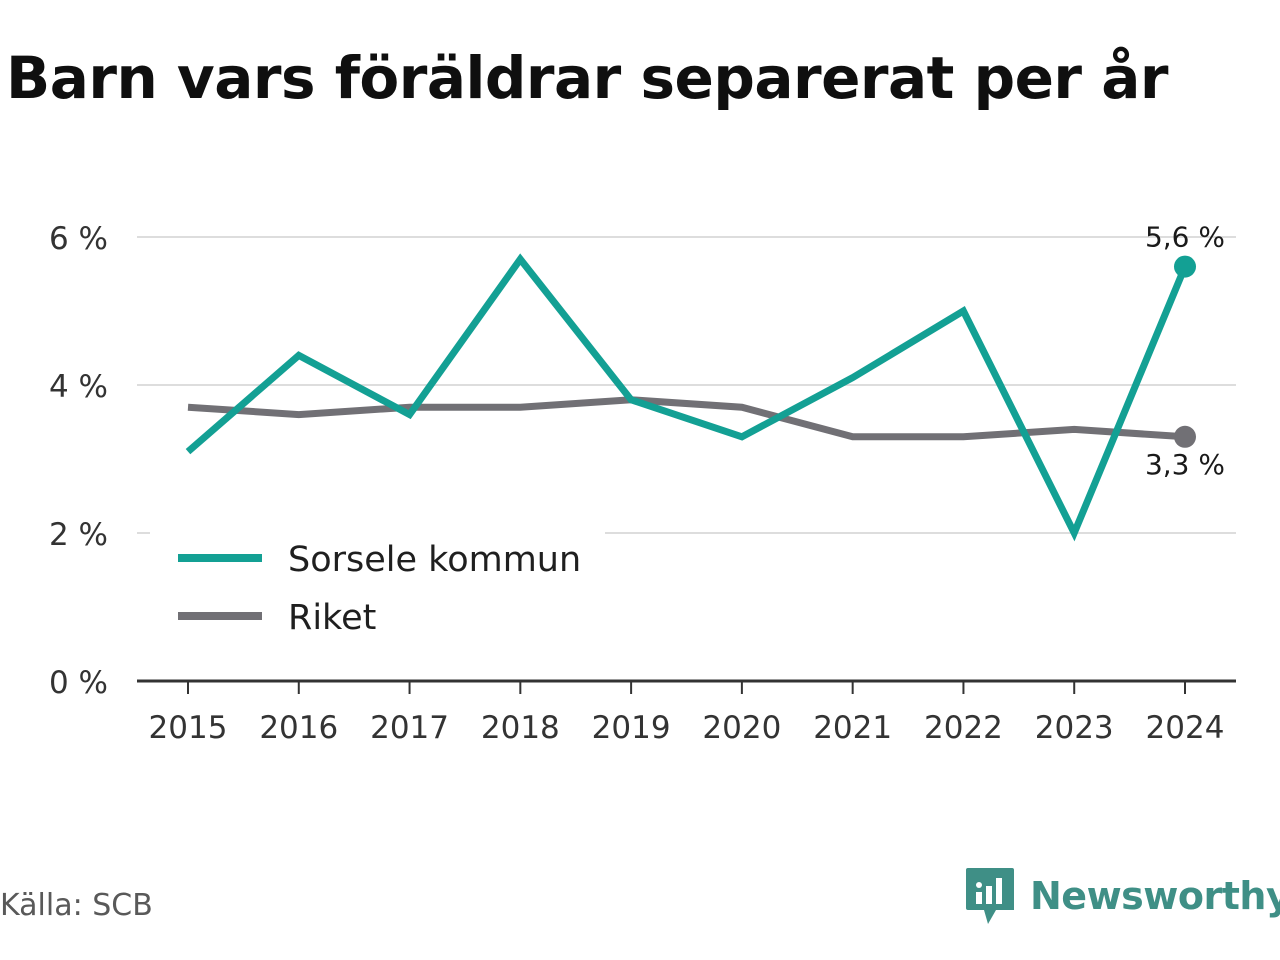 The image size is (1280, 960). What do you see at coordinates (1185, 237) in the screenshot?
I see `end-label-sorsele-kommun: 5,6 %` at bounding box center [1185, 237].